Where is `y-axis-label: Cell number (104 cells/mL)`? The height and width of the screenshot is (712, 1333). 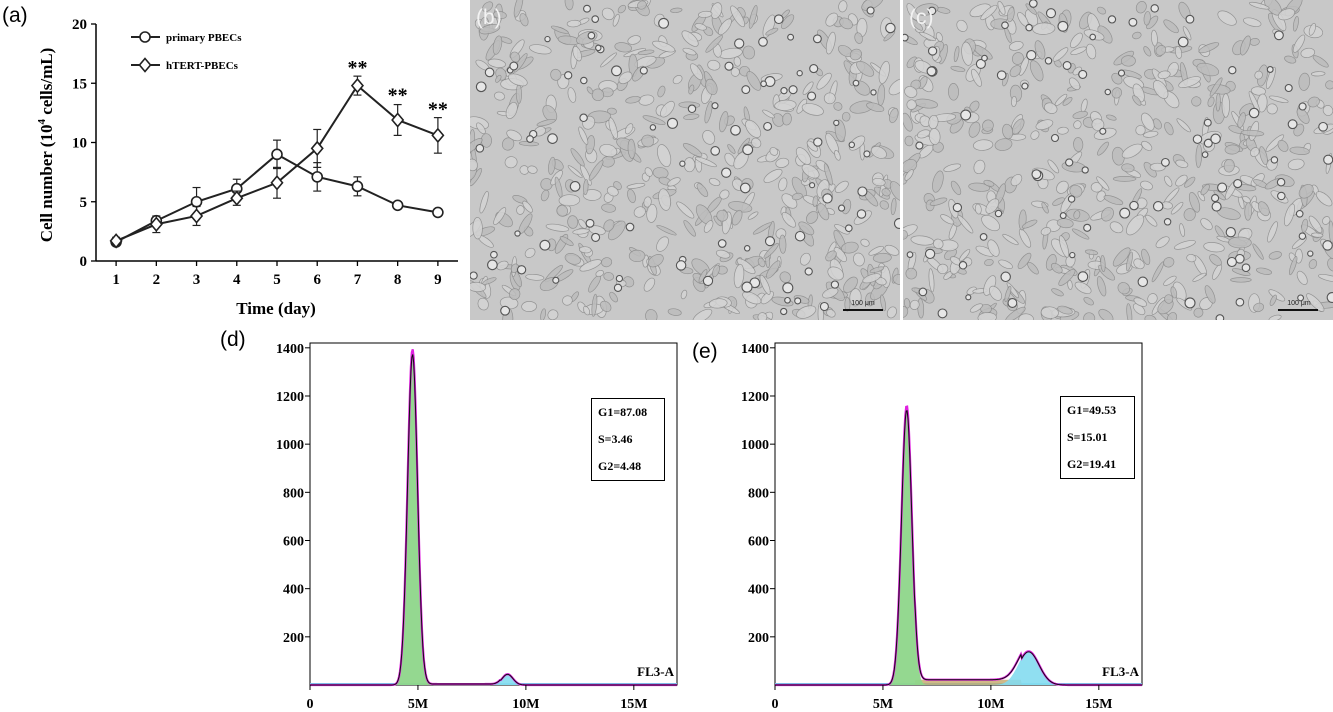
y-axis-label: Cell number (104 cells/mL) is located at coordinates (46, 145).